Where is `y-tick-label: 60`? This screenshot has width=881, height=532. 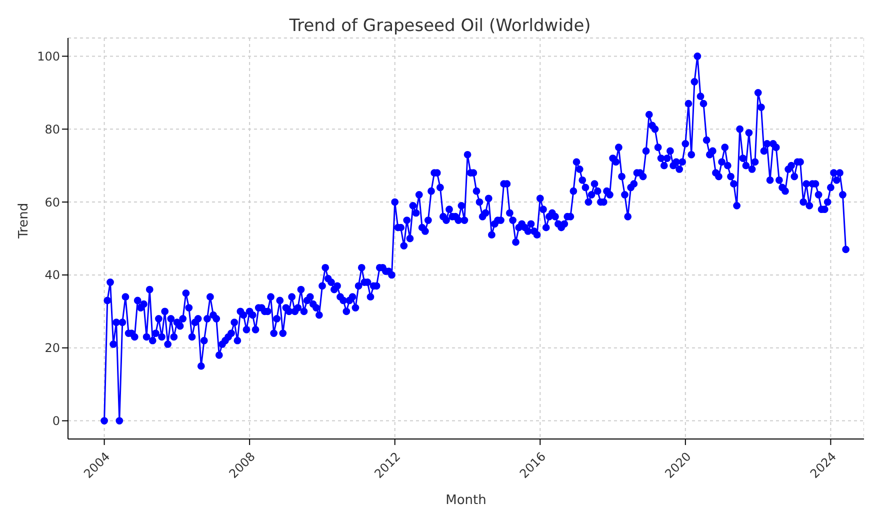 y-tick-label: 60 is located at coordinates (52, 202).